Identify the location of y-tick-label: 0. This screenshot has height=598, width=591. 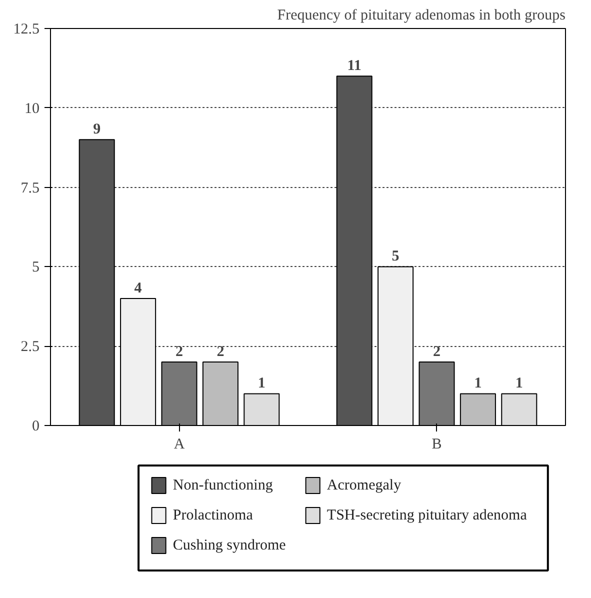
(36, 426).